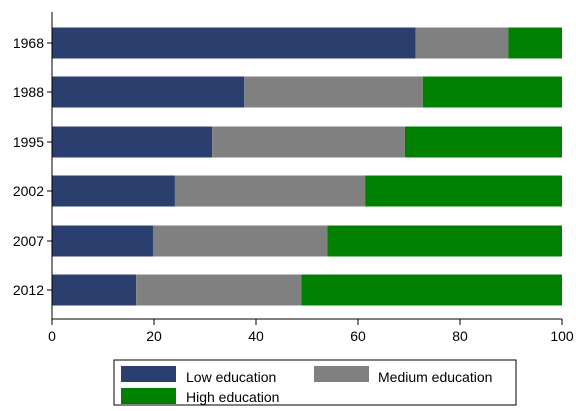  What do you see at coordinates (52, 336) in the screenshot?
I see `x-tick-label: 0` at bounding box center [52, 336].